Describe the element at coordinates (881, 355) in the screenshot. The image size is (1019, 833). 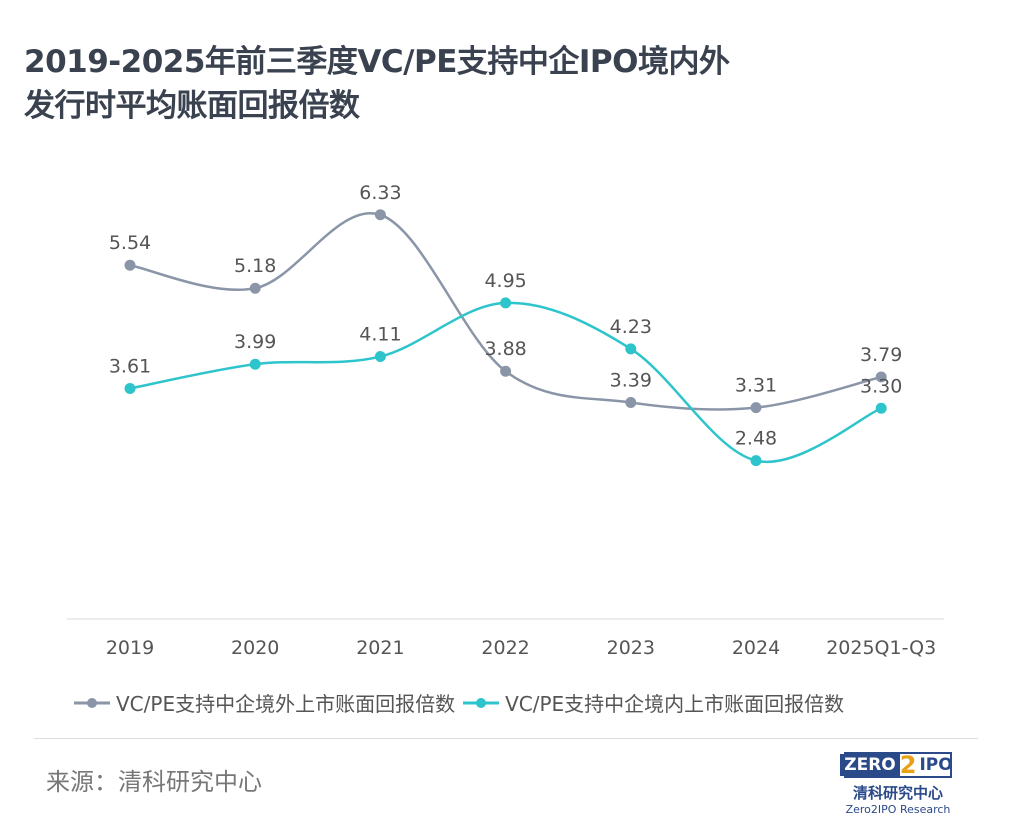
I see `data-label: 3.79` at that location.